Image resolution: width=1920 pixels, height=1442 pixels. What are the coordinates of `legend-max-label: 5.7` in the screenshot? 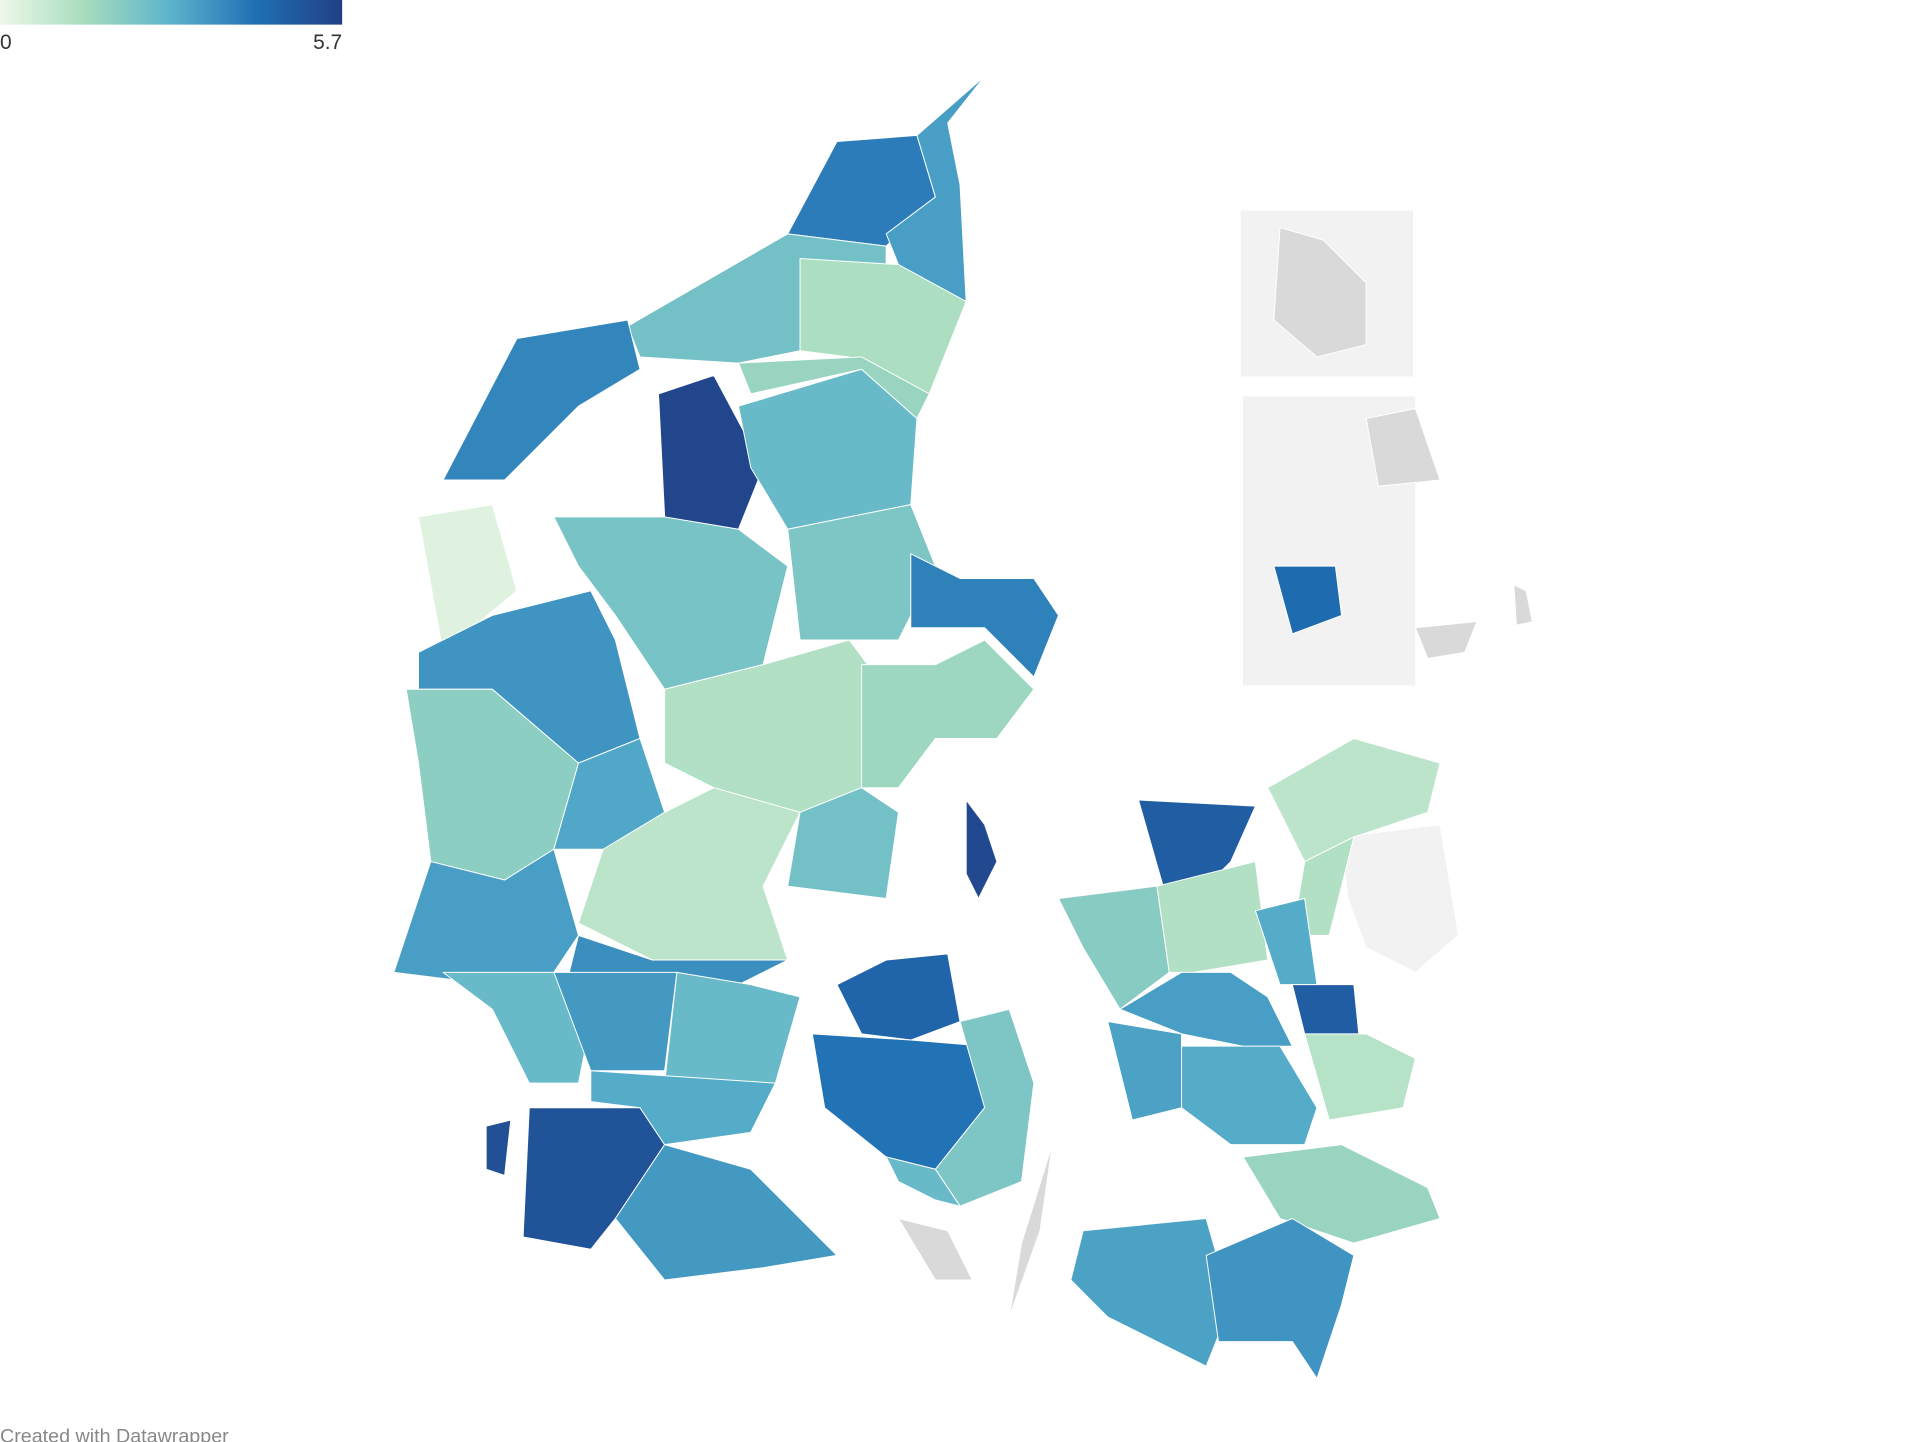 It's located at (327, 42).